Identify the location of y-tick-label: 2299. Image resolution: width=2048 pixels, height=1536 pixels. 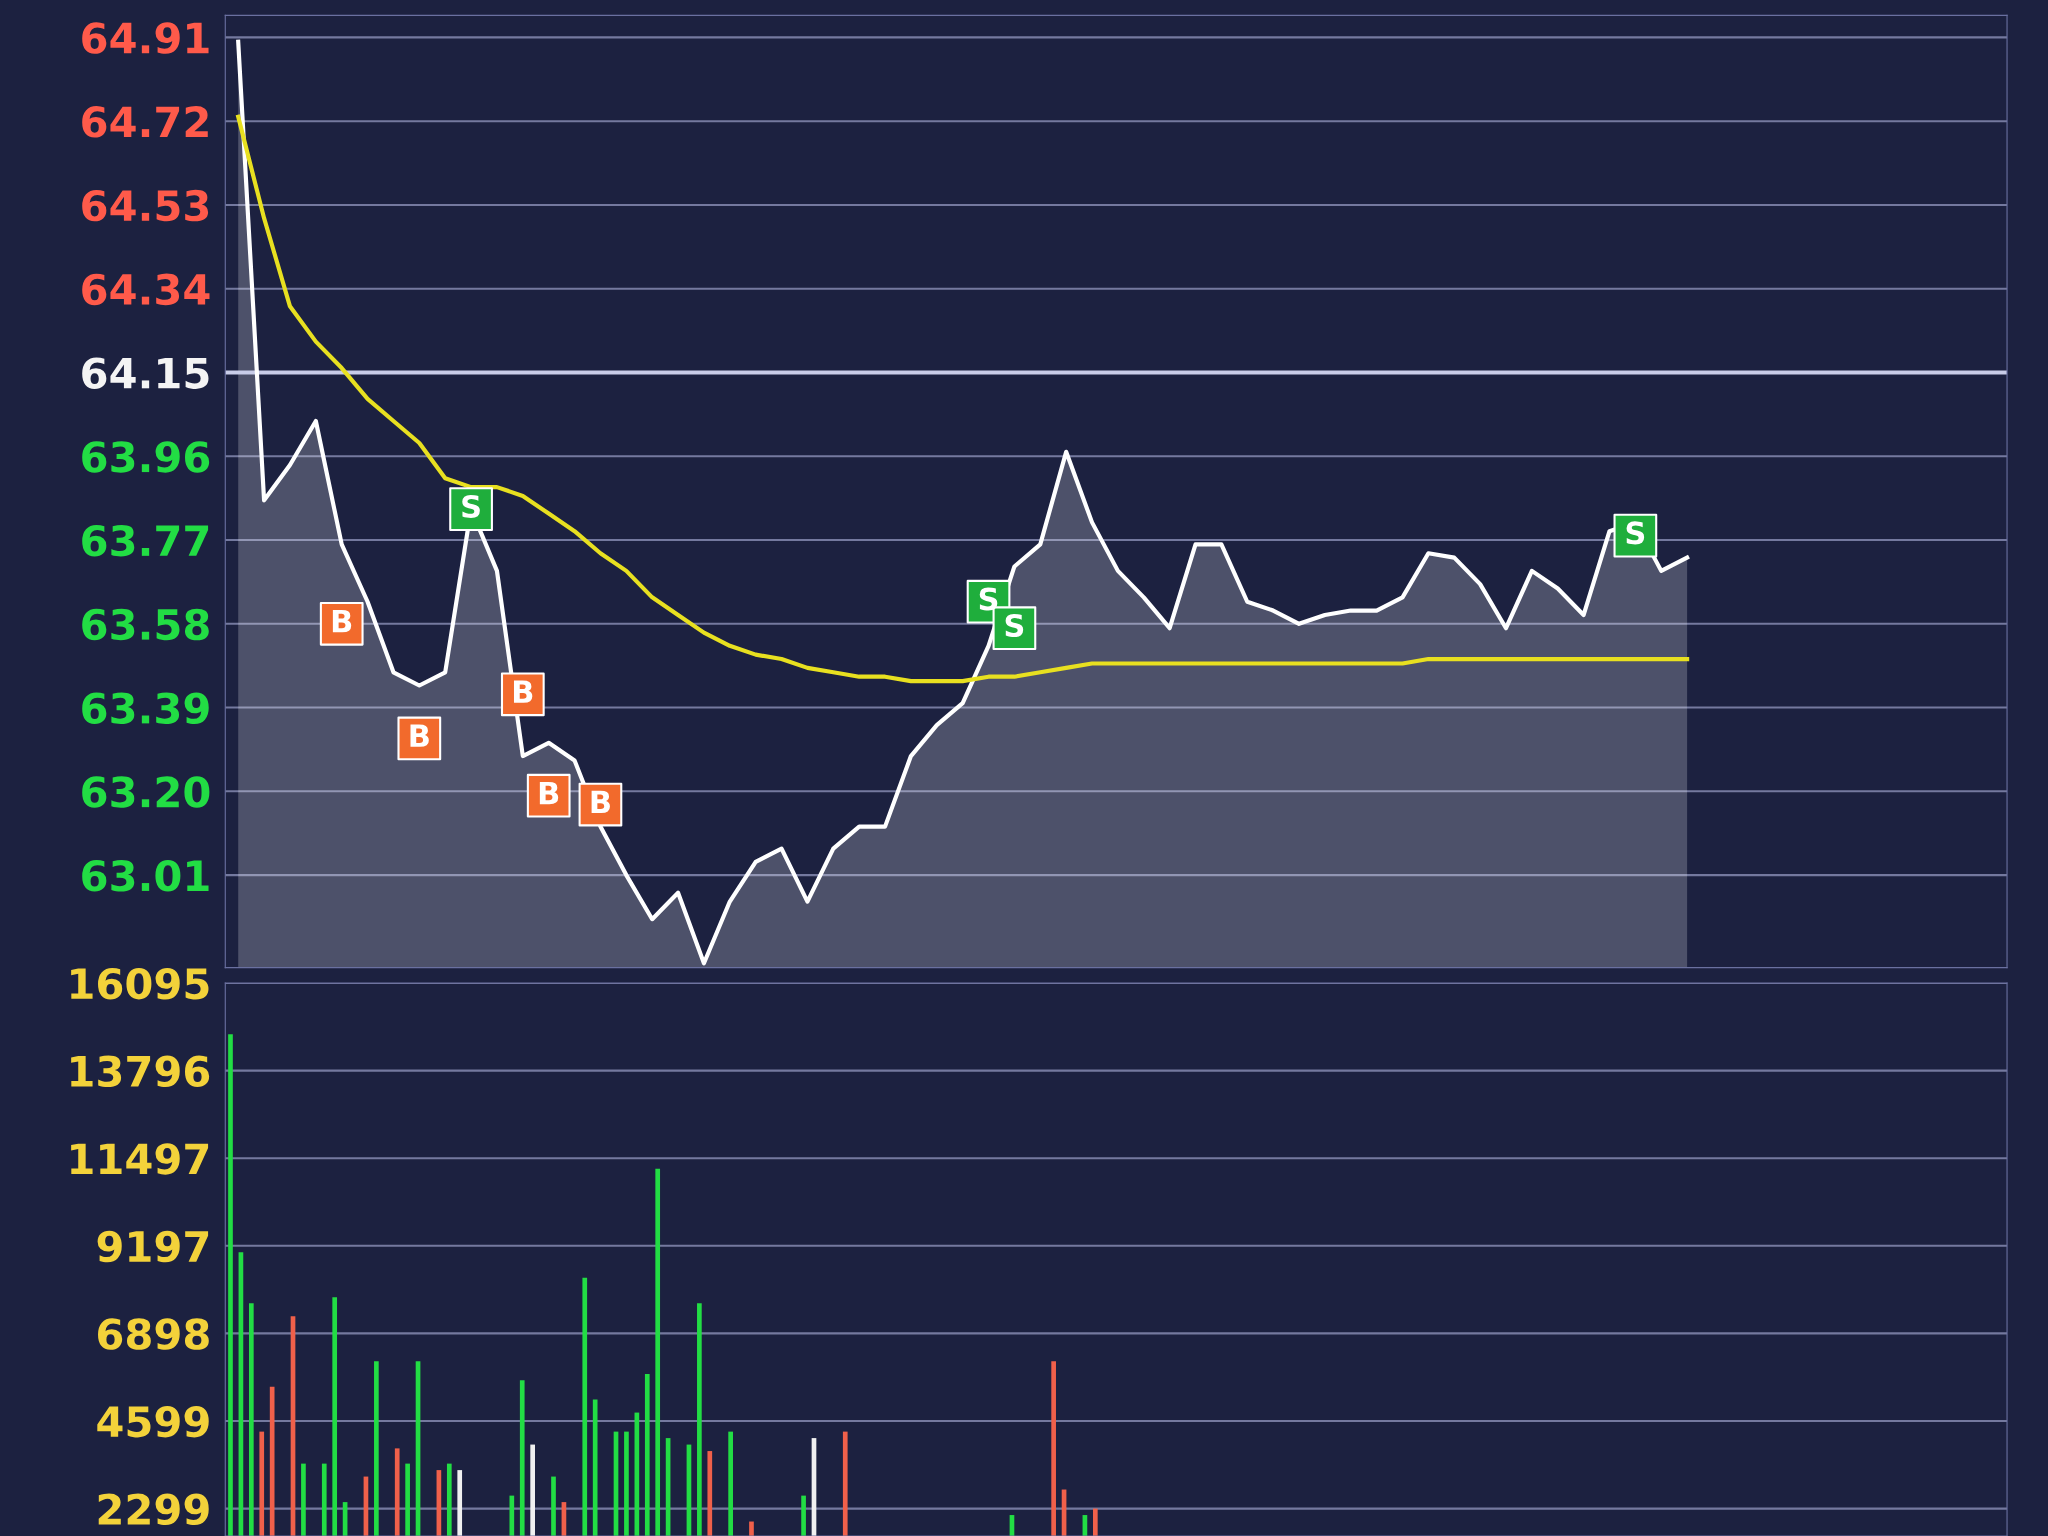
(153, 1509).